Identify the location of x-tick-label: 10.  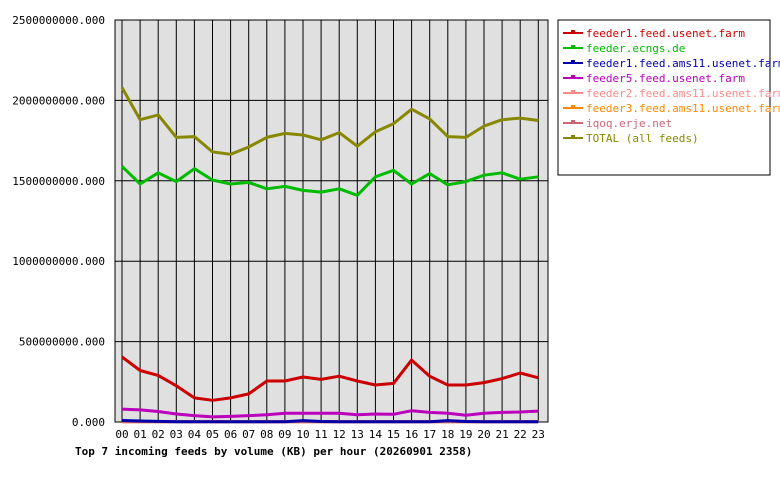
(302, 434).